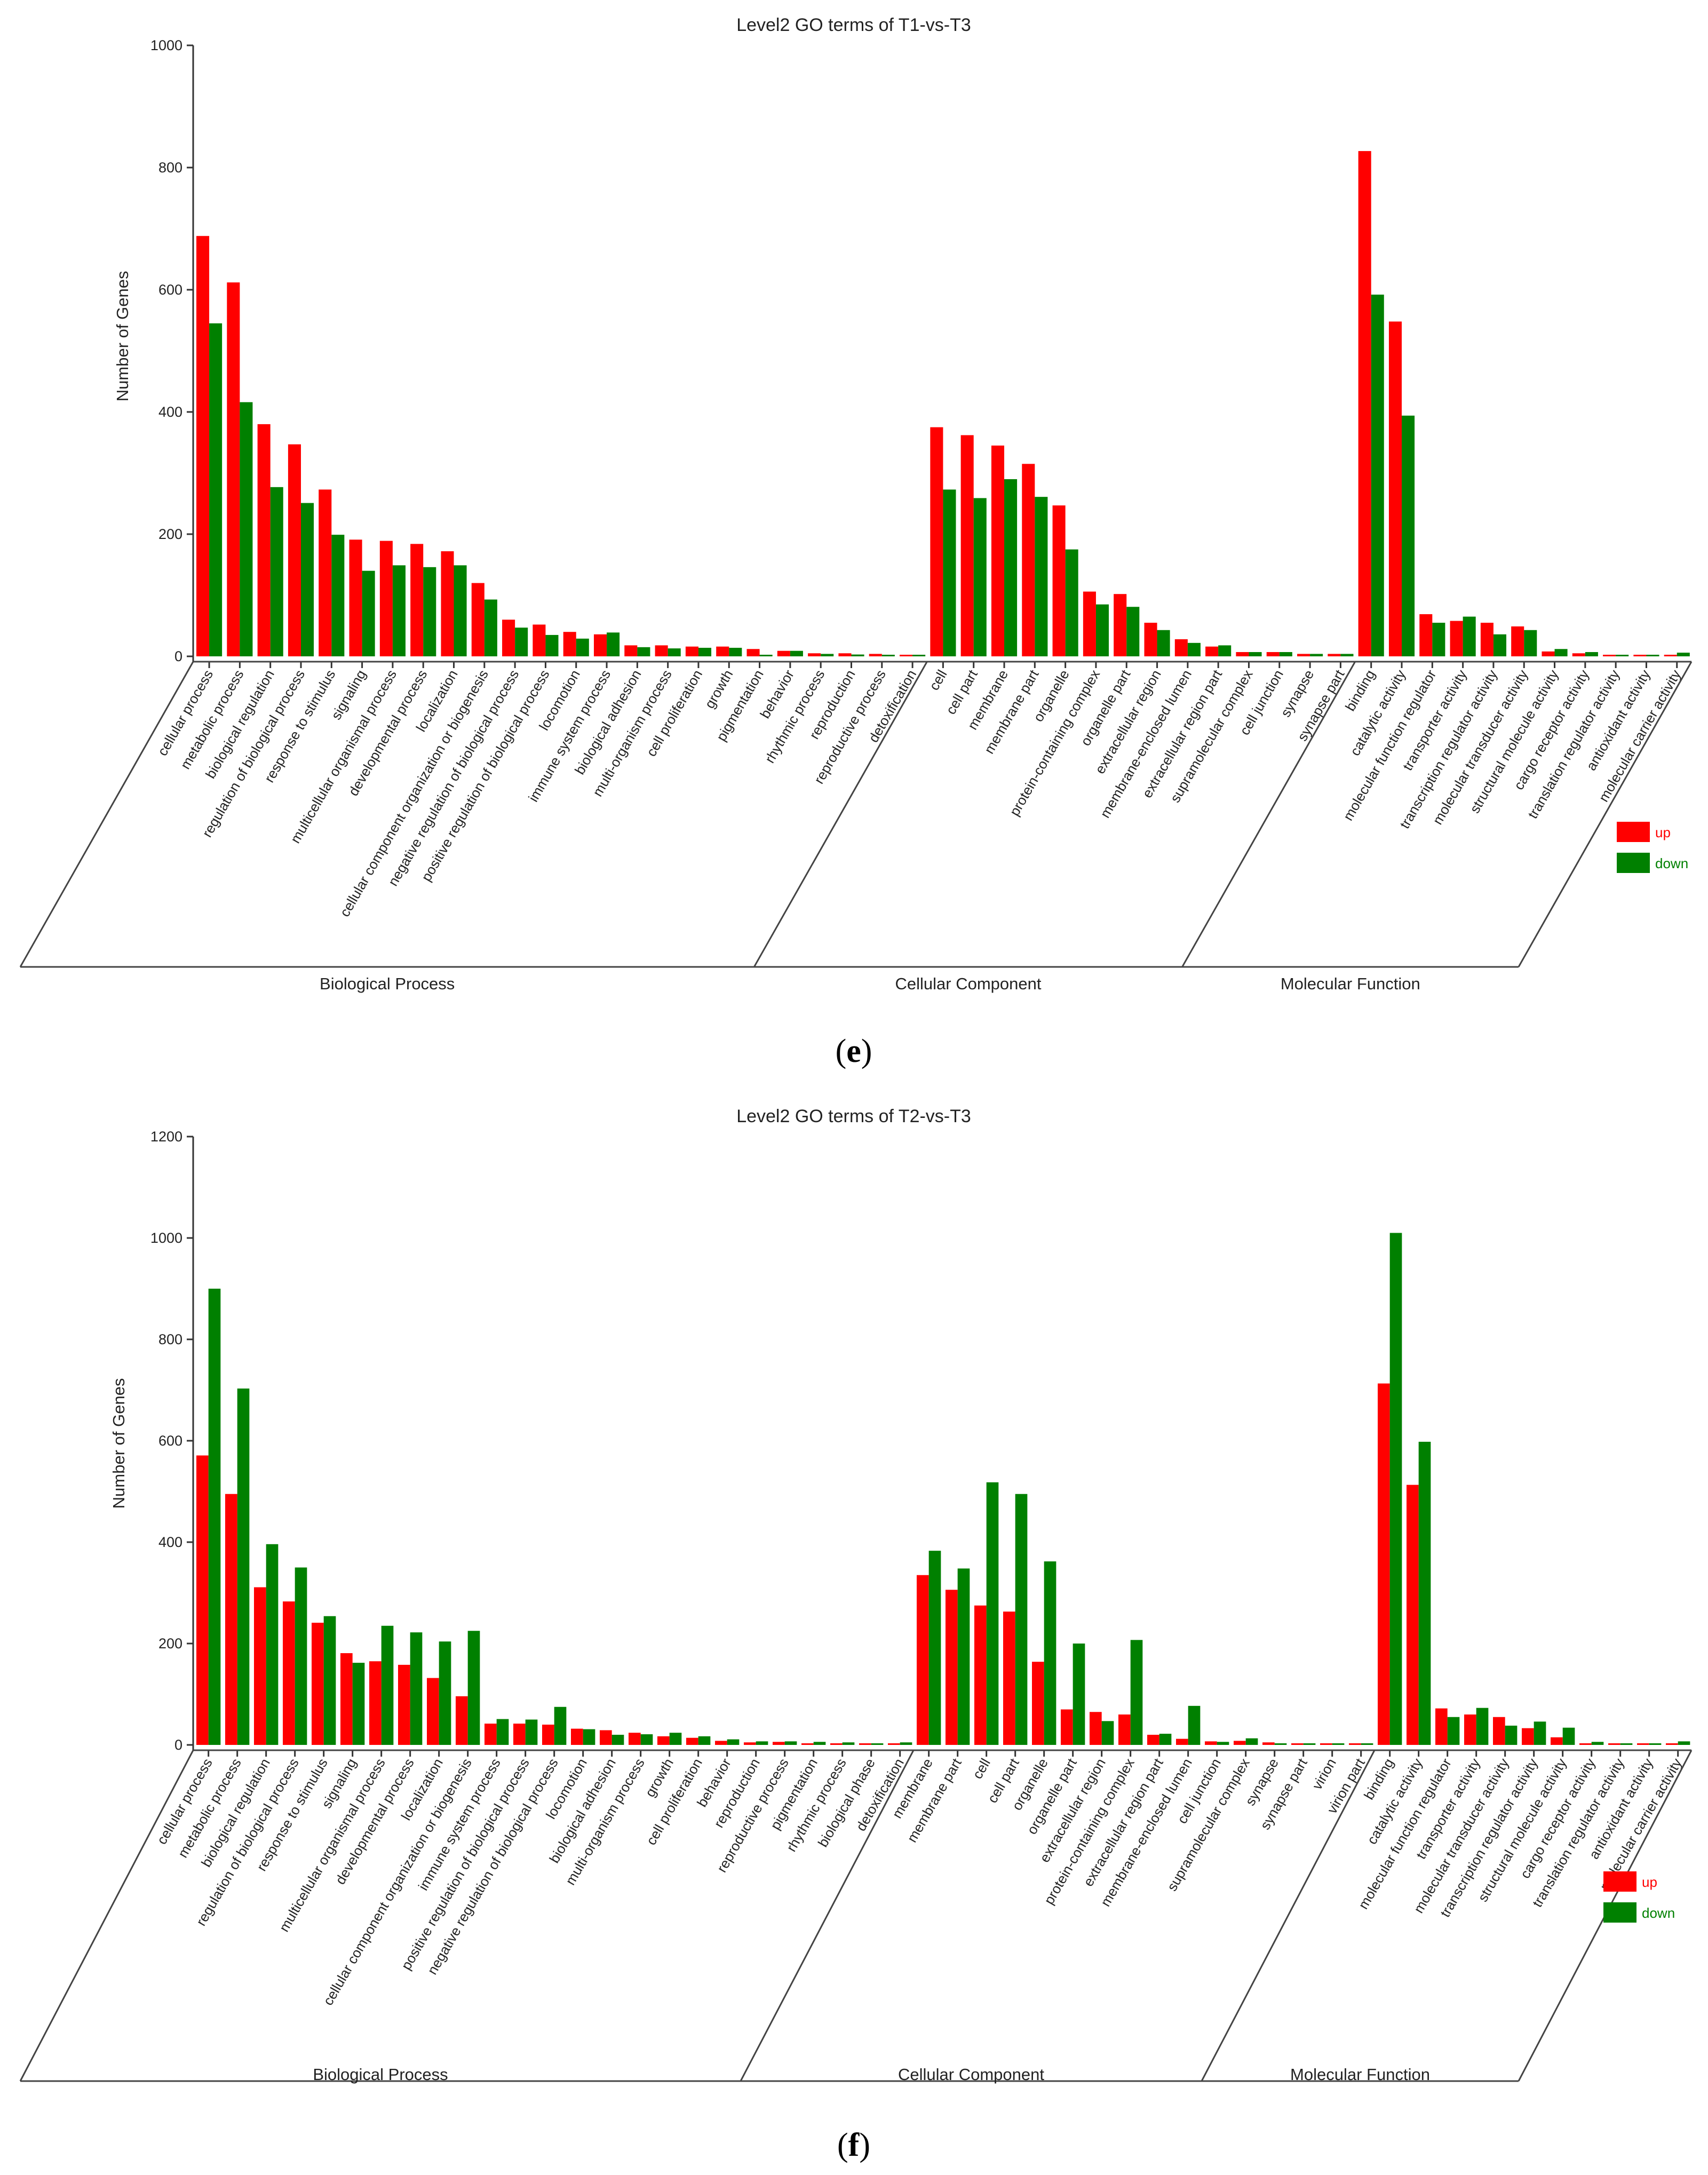 This screenshot has width=1708, height=2175. Describe the element at coordinates (853, 25) in the screenshot. I see `chart-title: Level2 GO terms of T1-vs-T3` at that location.